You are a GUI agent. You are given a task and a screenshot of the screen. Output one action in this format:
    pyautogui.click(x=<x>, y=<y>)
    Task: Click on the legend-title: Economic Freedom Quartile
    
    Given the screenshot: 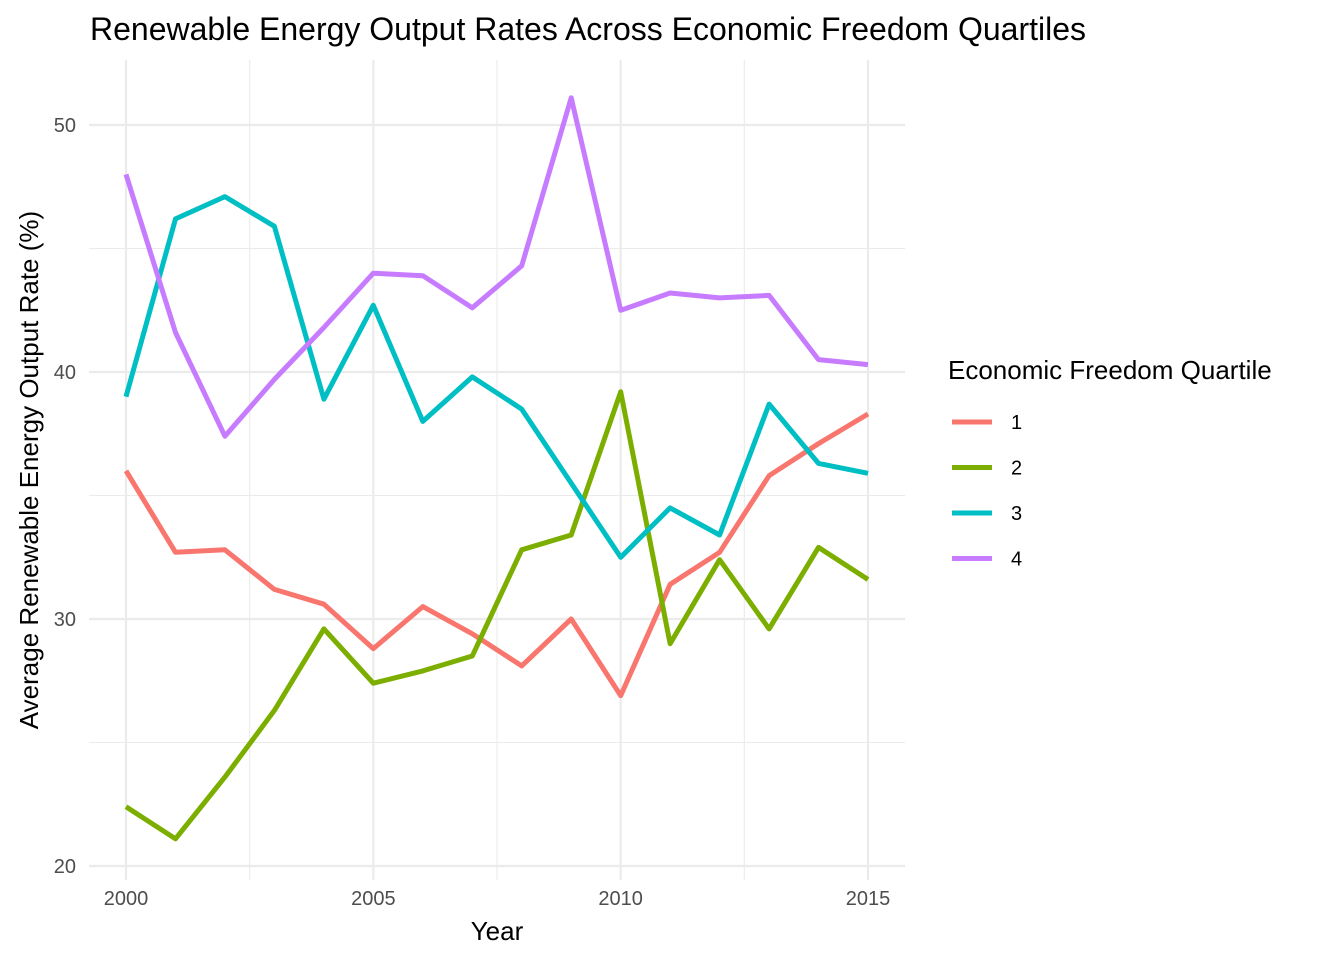 What is the action you would take?
    pyautogui.click(x=1110, y=370)
    